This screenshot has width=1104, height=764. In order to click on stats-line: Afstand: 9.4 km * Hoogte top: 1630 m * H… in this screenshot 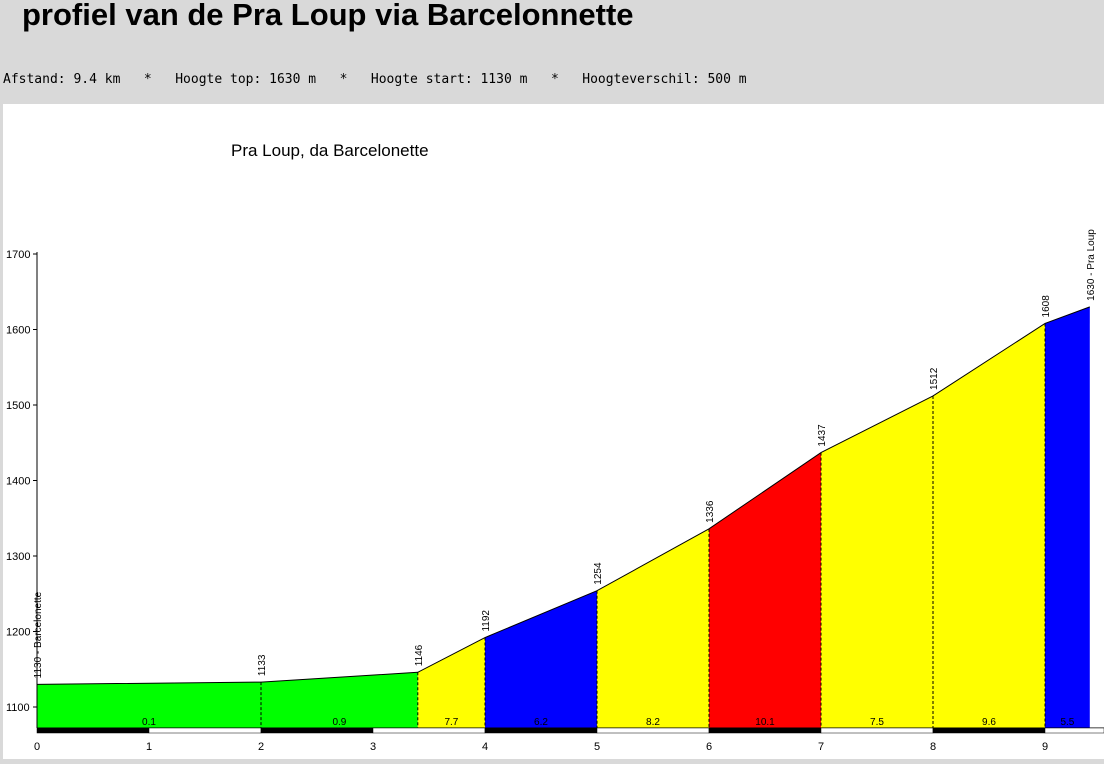, I will do `click(375, 79)`.